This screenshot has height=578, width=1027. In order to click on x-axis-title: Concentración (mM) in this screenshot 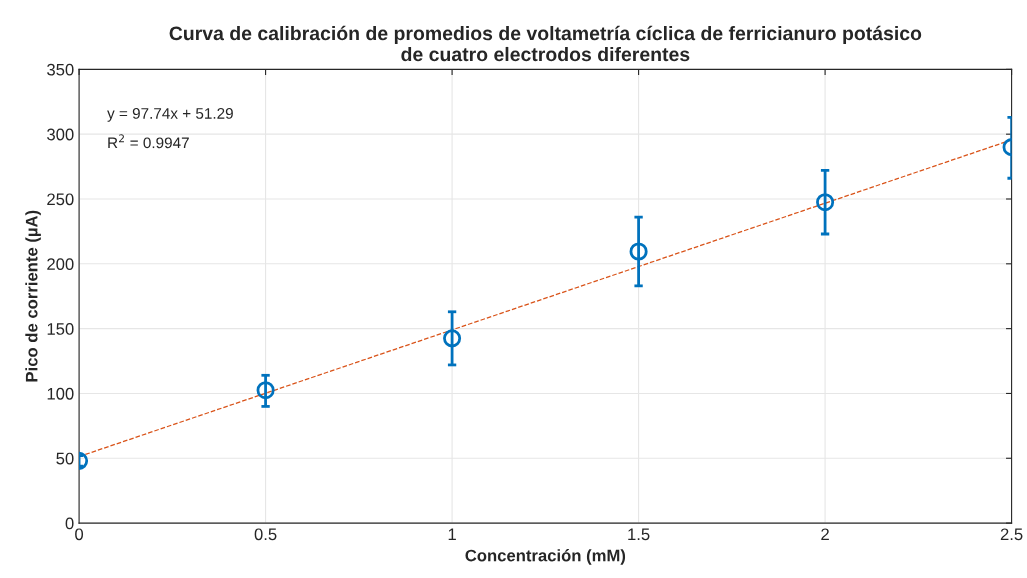, I will do `click(545, 557)`.